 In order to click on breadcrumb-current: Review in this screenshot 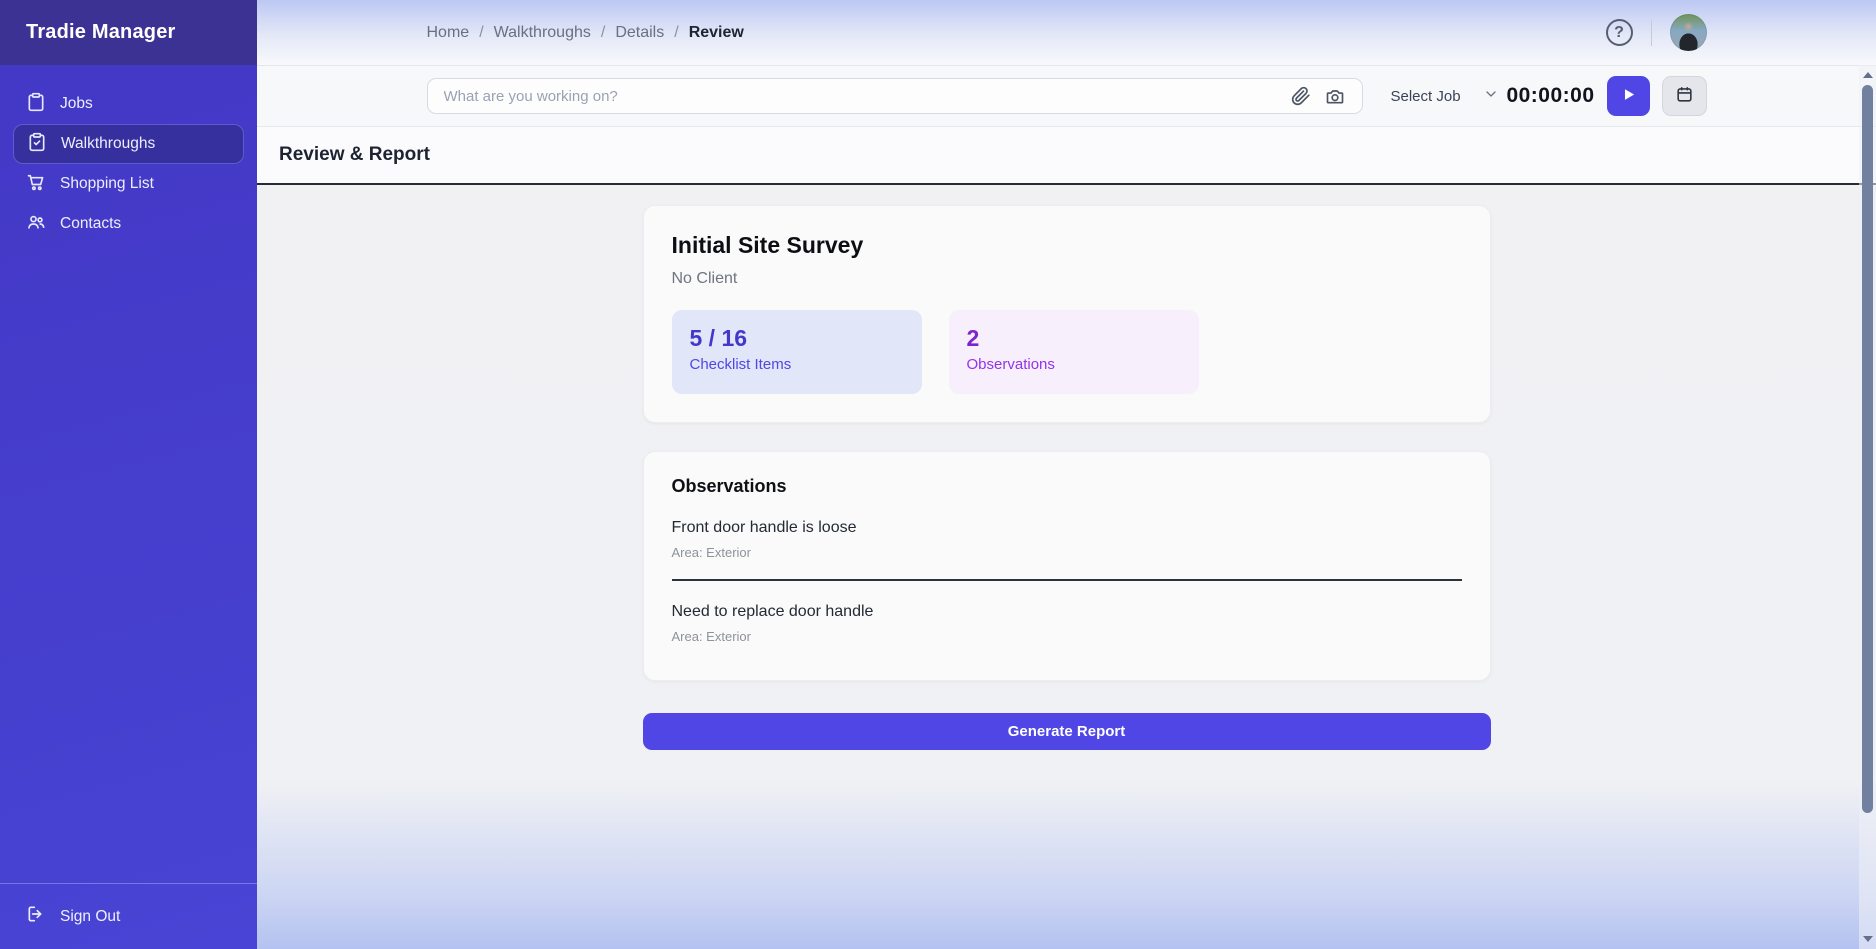, I will do `click(716, 32)`.